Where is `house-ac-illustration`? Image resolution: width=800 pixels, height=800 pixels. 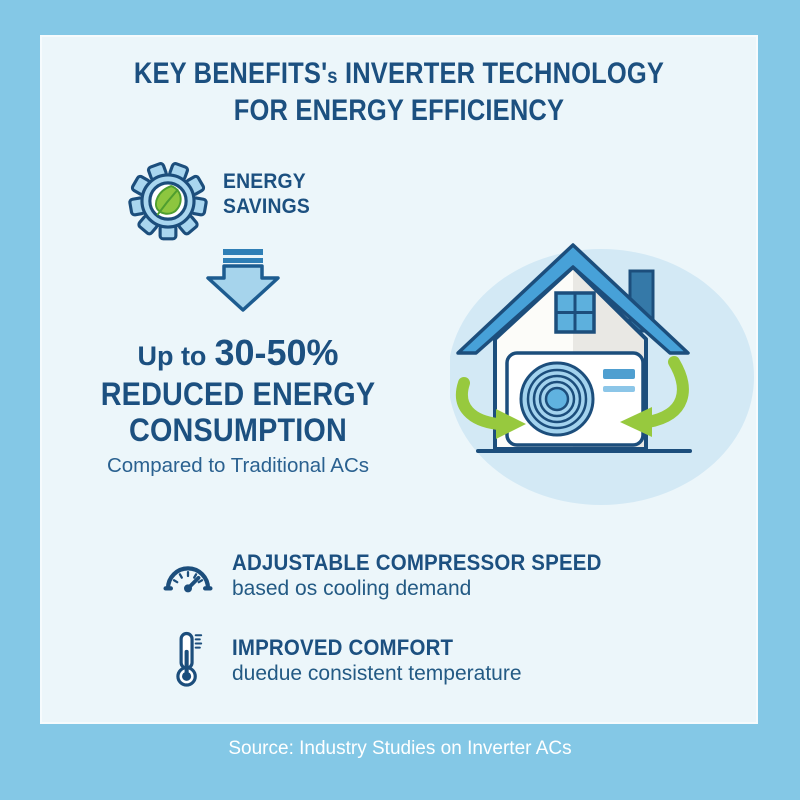 house-ac-illustration is located at coordinates (604, 381).